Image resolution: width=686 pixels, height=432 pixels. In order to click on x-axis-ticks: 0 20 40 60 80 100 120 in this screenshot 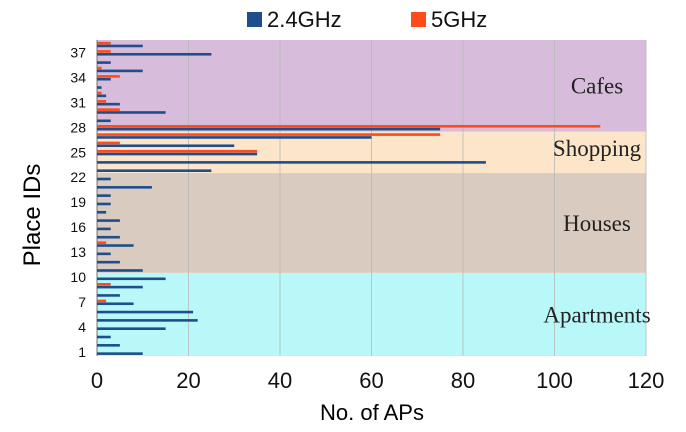, I will do `click(377, 380)`.